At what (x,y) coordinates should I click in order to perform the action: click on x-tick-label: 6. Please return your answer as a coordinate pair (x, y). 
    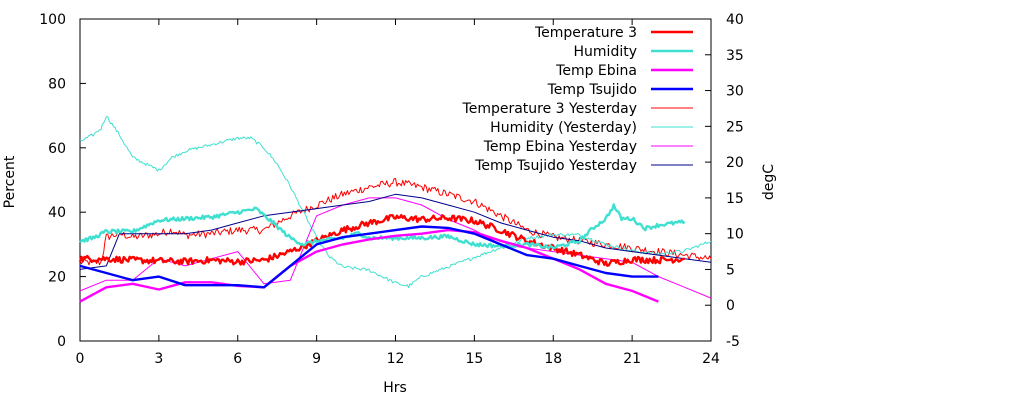
    Looking at the image, I should click on (237, 359).